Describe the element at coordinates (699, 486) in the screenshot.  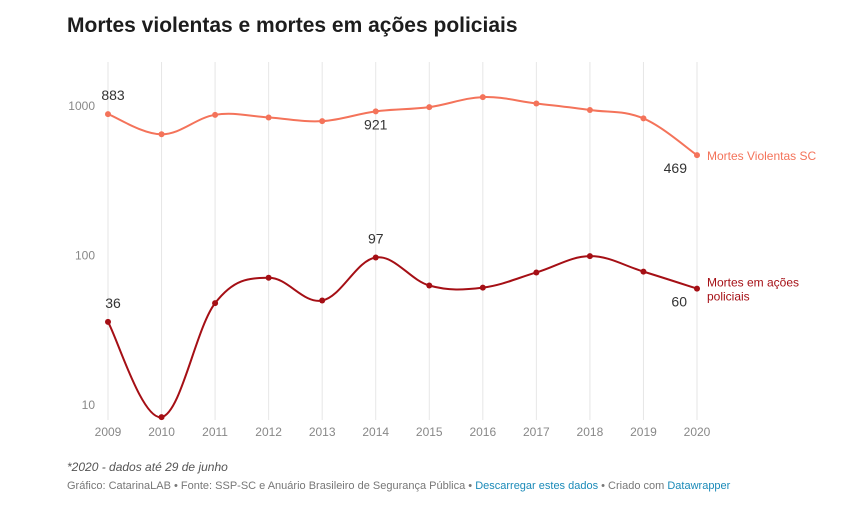
I see `datawrapper-link: Datawrapper` at that location.